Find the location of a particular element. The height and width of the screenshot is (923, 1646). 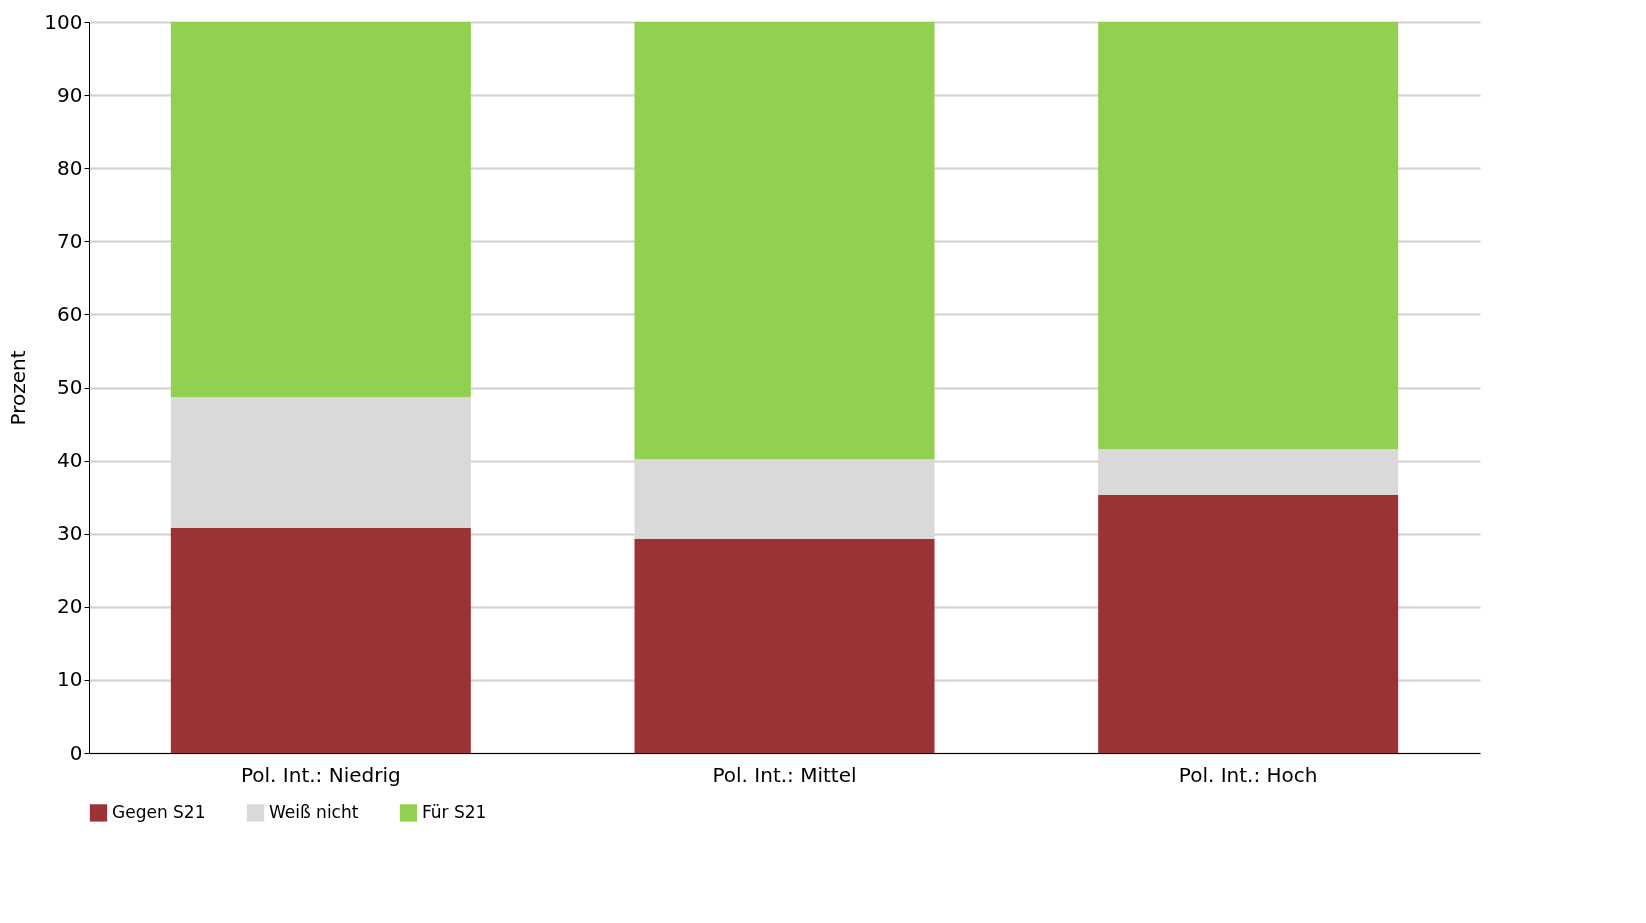

y-tick-label: 20 is located at coordinates (70, 606).